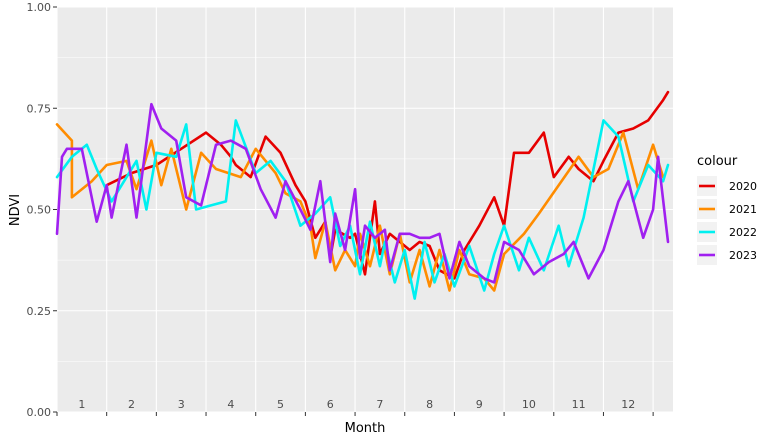 The width and height of the screenshot is (773, 442). I want to click on month-label: 11, so click(579, 404).